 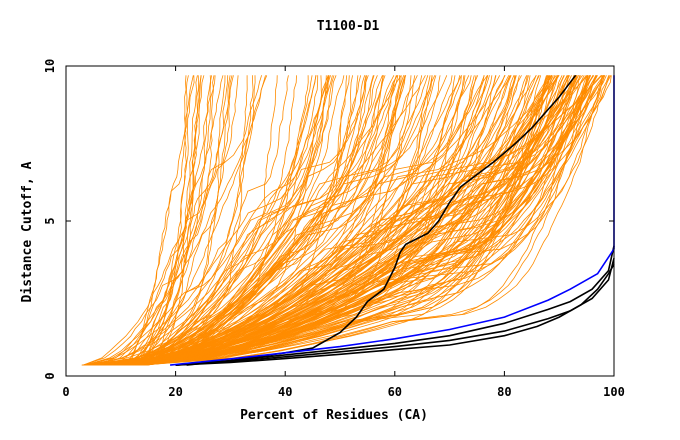 I want to click on y-tick-label: 5, so click(x=50, y=220).